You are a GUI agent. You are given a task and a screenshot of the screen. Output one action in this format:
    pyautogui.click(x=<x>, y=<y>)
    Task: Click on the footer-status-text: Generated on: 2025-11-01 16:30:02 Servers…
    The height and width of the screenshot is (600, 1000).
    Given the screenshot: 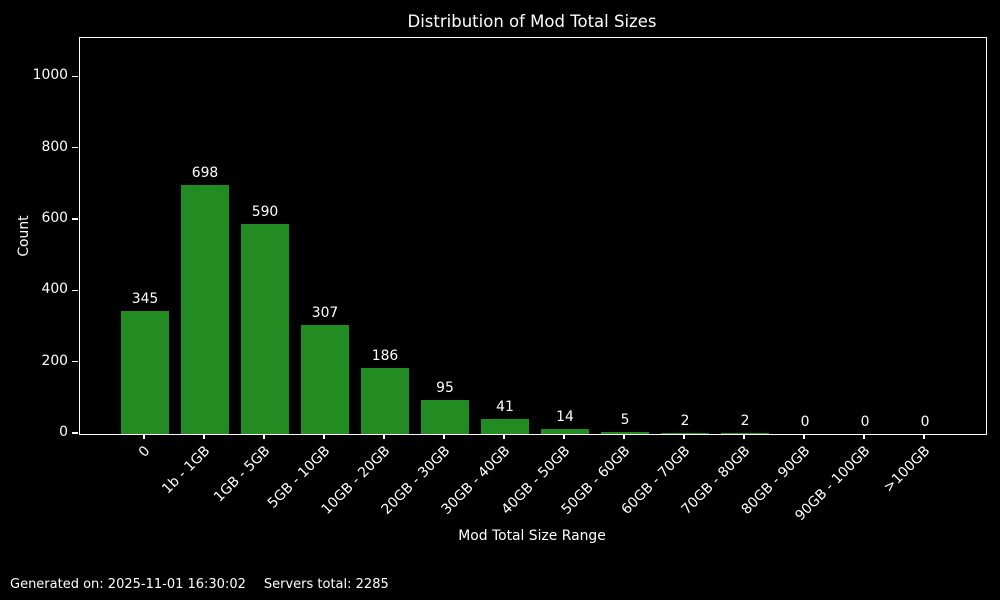 What is the action you would take?
    pyautogui.click(x=199, y=584)
    